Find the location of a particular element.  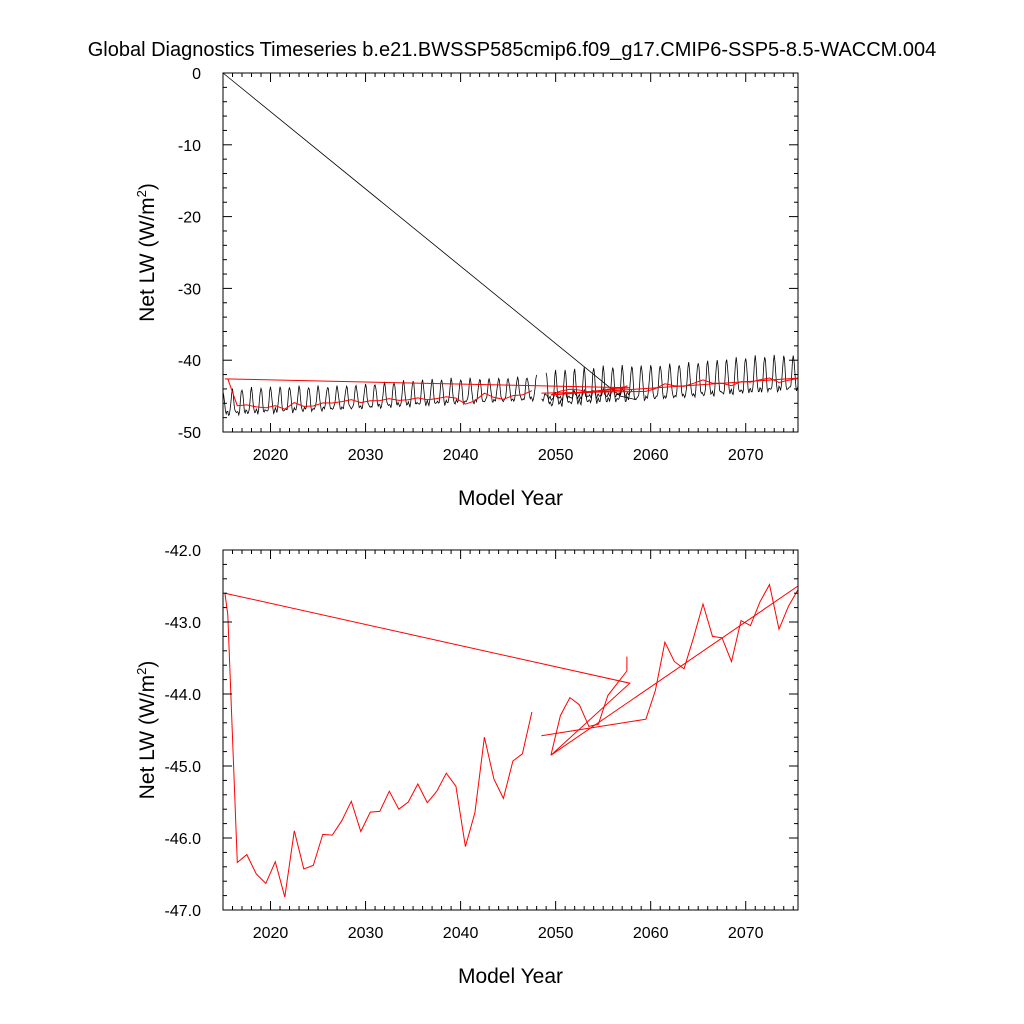

y-tick-label: -43.0 is located at coordinates (183, 623).